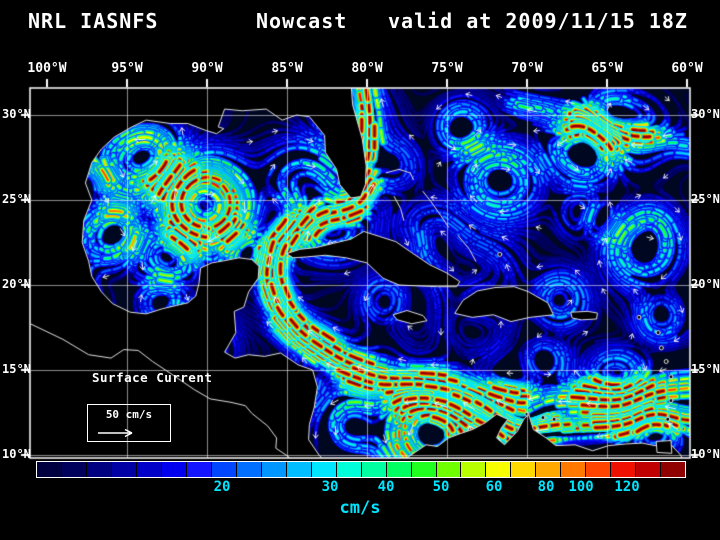 Image resolution: width=720 pixels, height=540 pixels. I want to click on current-scale-legend: 50 cm/s, so click(129, 423).